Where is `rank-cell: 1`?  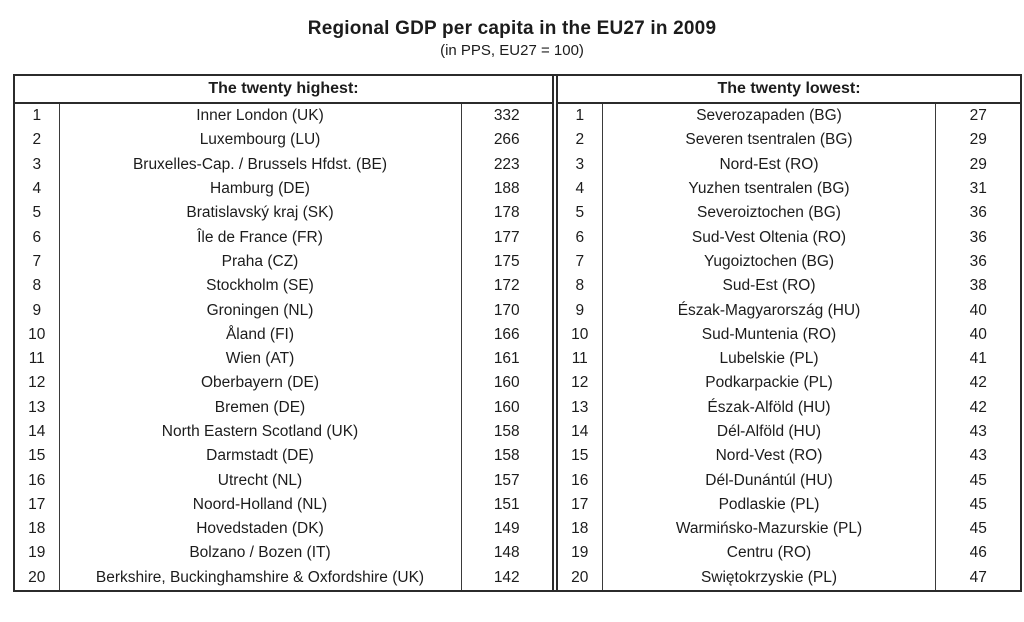
rank-cell: 1 is located at coordinates (580, 116).